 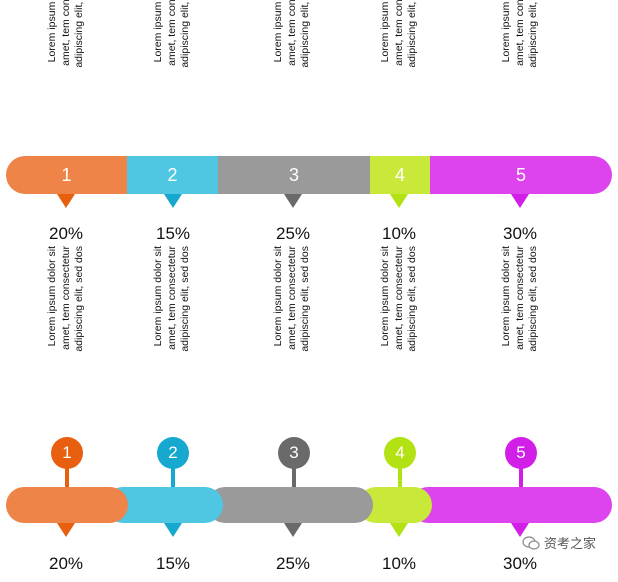 I want to click on percent-3: 25%, so click(x=293, y=233).